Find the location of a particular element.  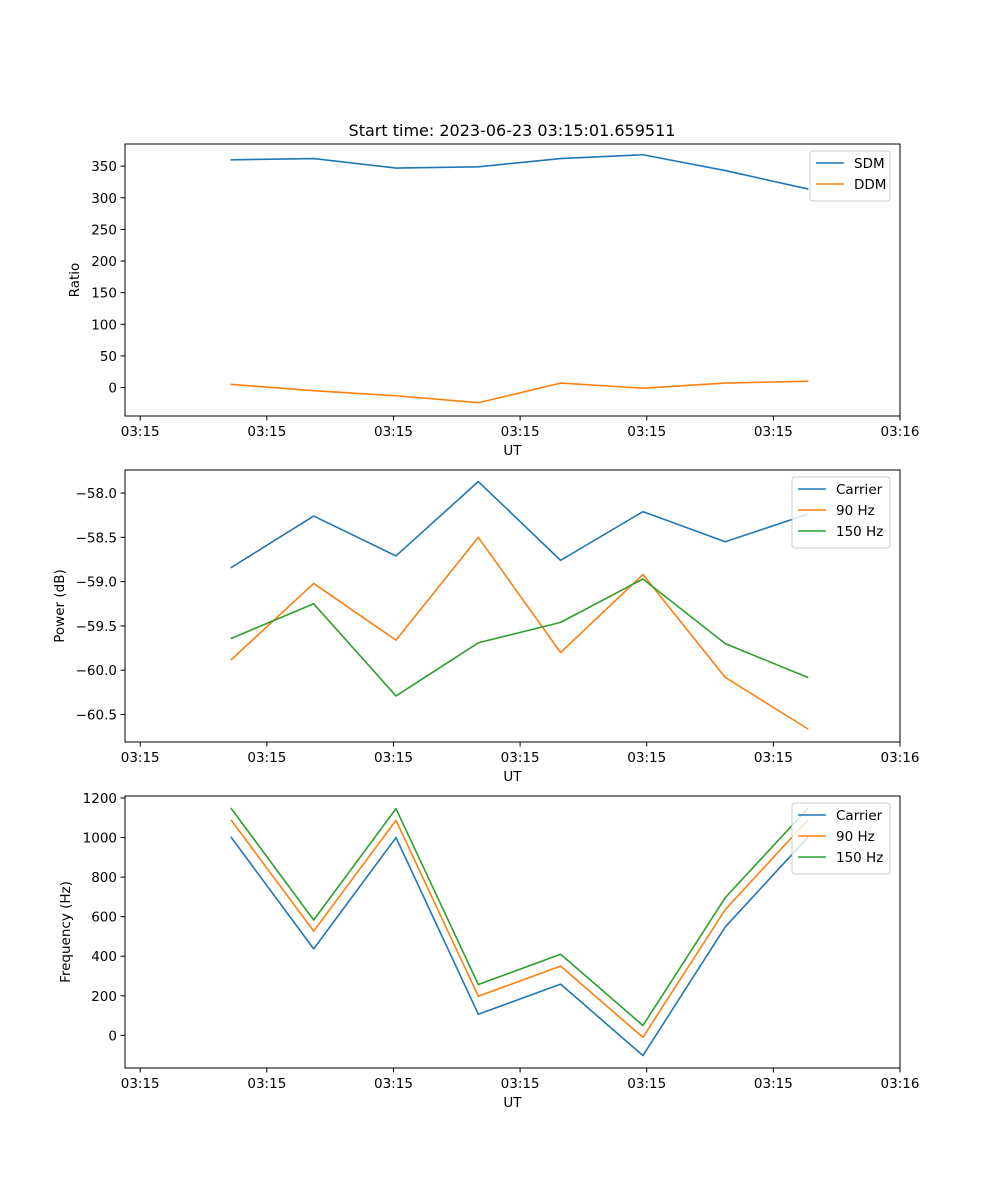

y-tick-label: 1000 is located at coordinates (100, 839).